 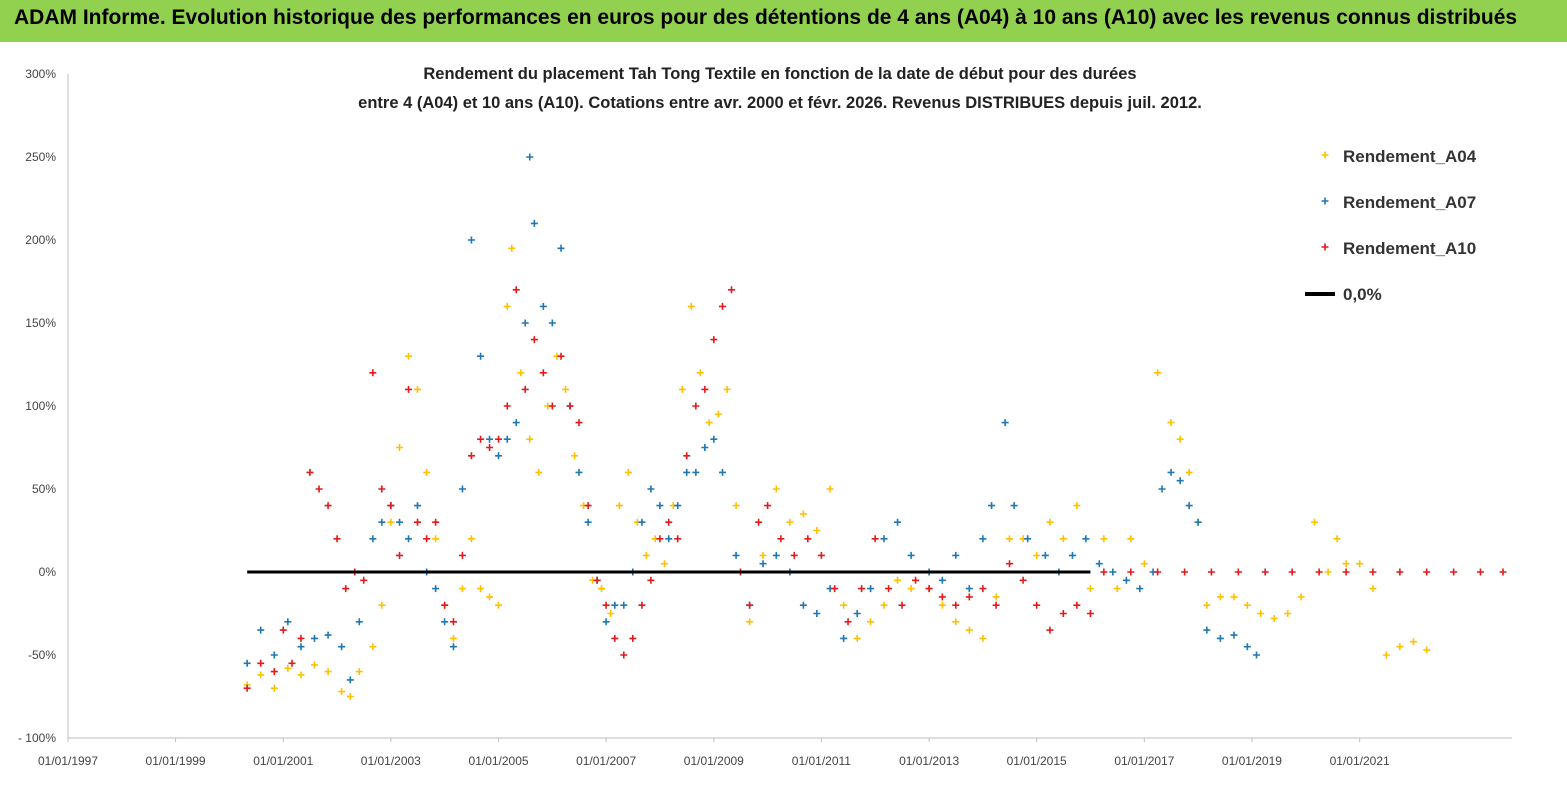 What do you see at coordinates (1325, 201) in the screenshot?
I see `legend-swatch-marker` at bounding box center [1325, 201].